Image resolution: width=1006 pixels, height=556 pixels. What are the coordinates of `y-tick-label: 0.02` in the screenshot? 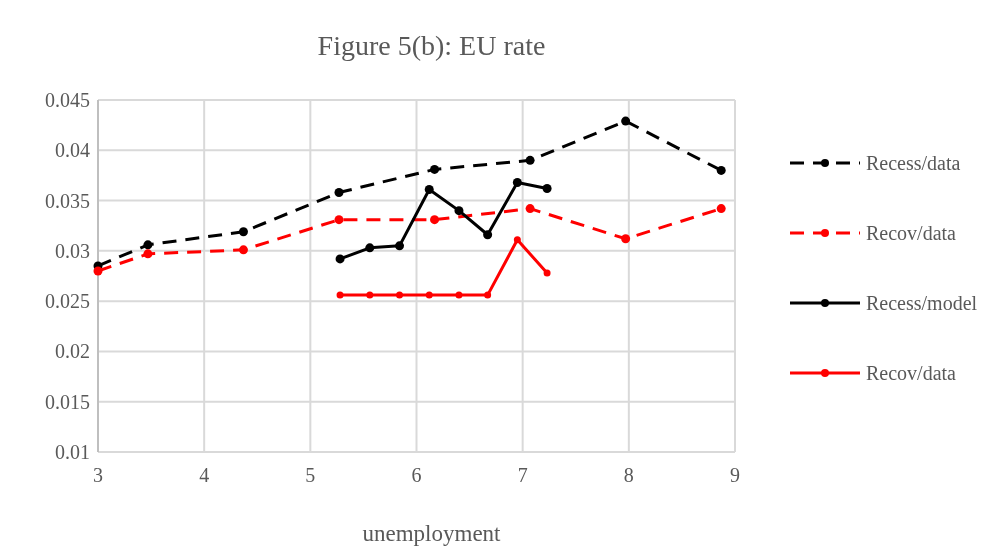 It's located at (72, 351).